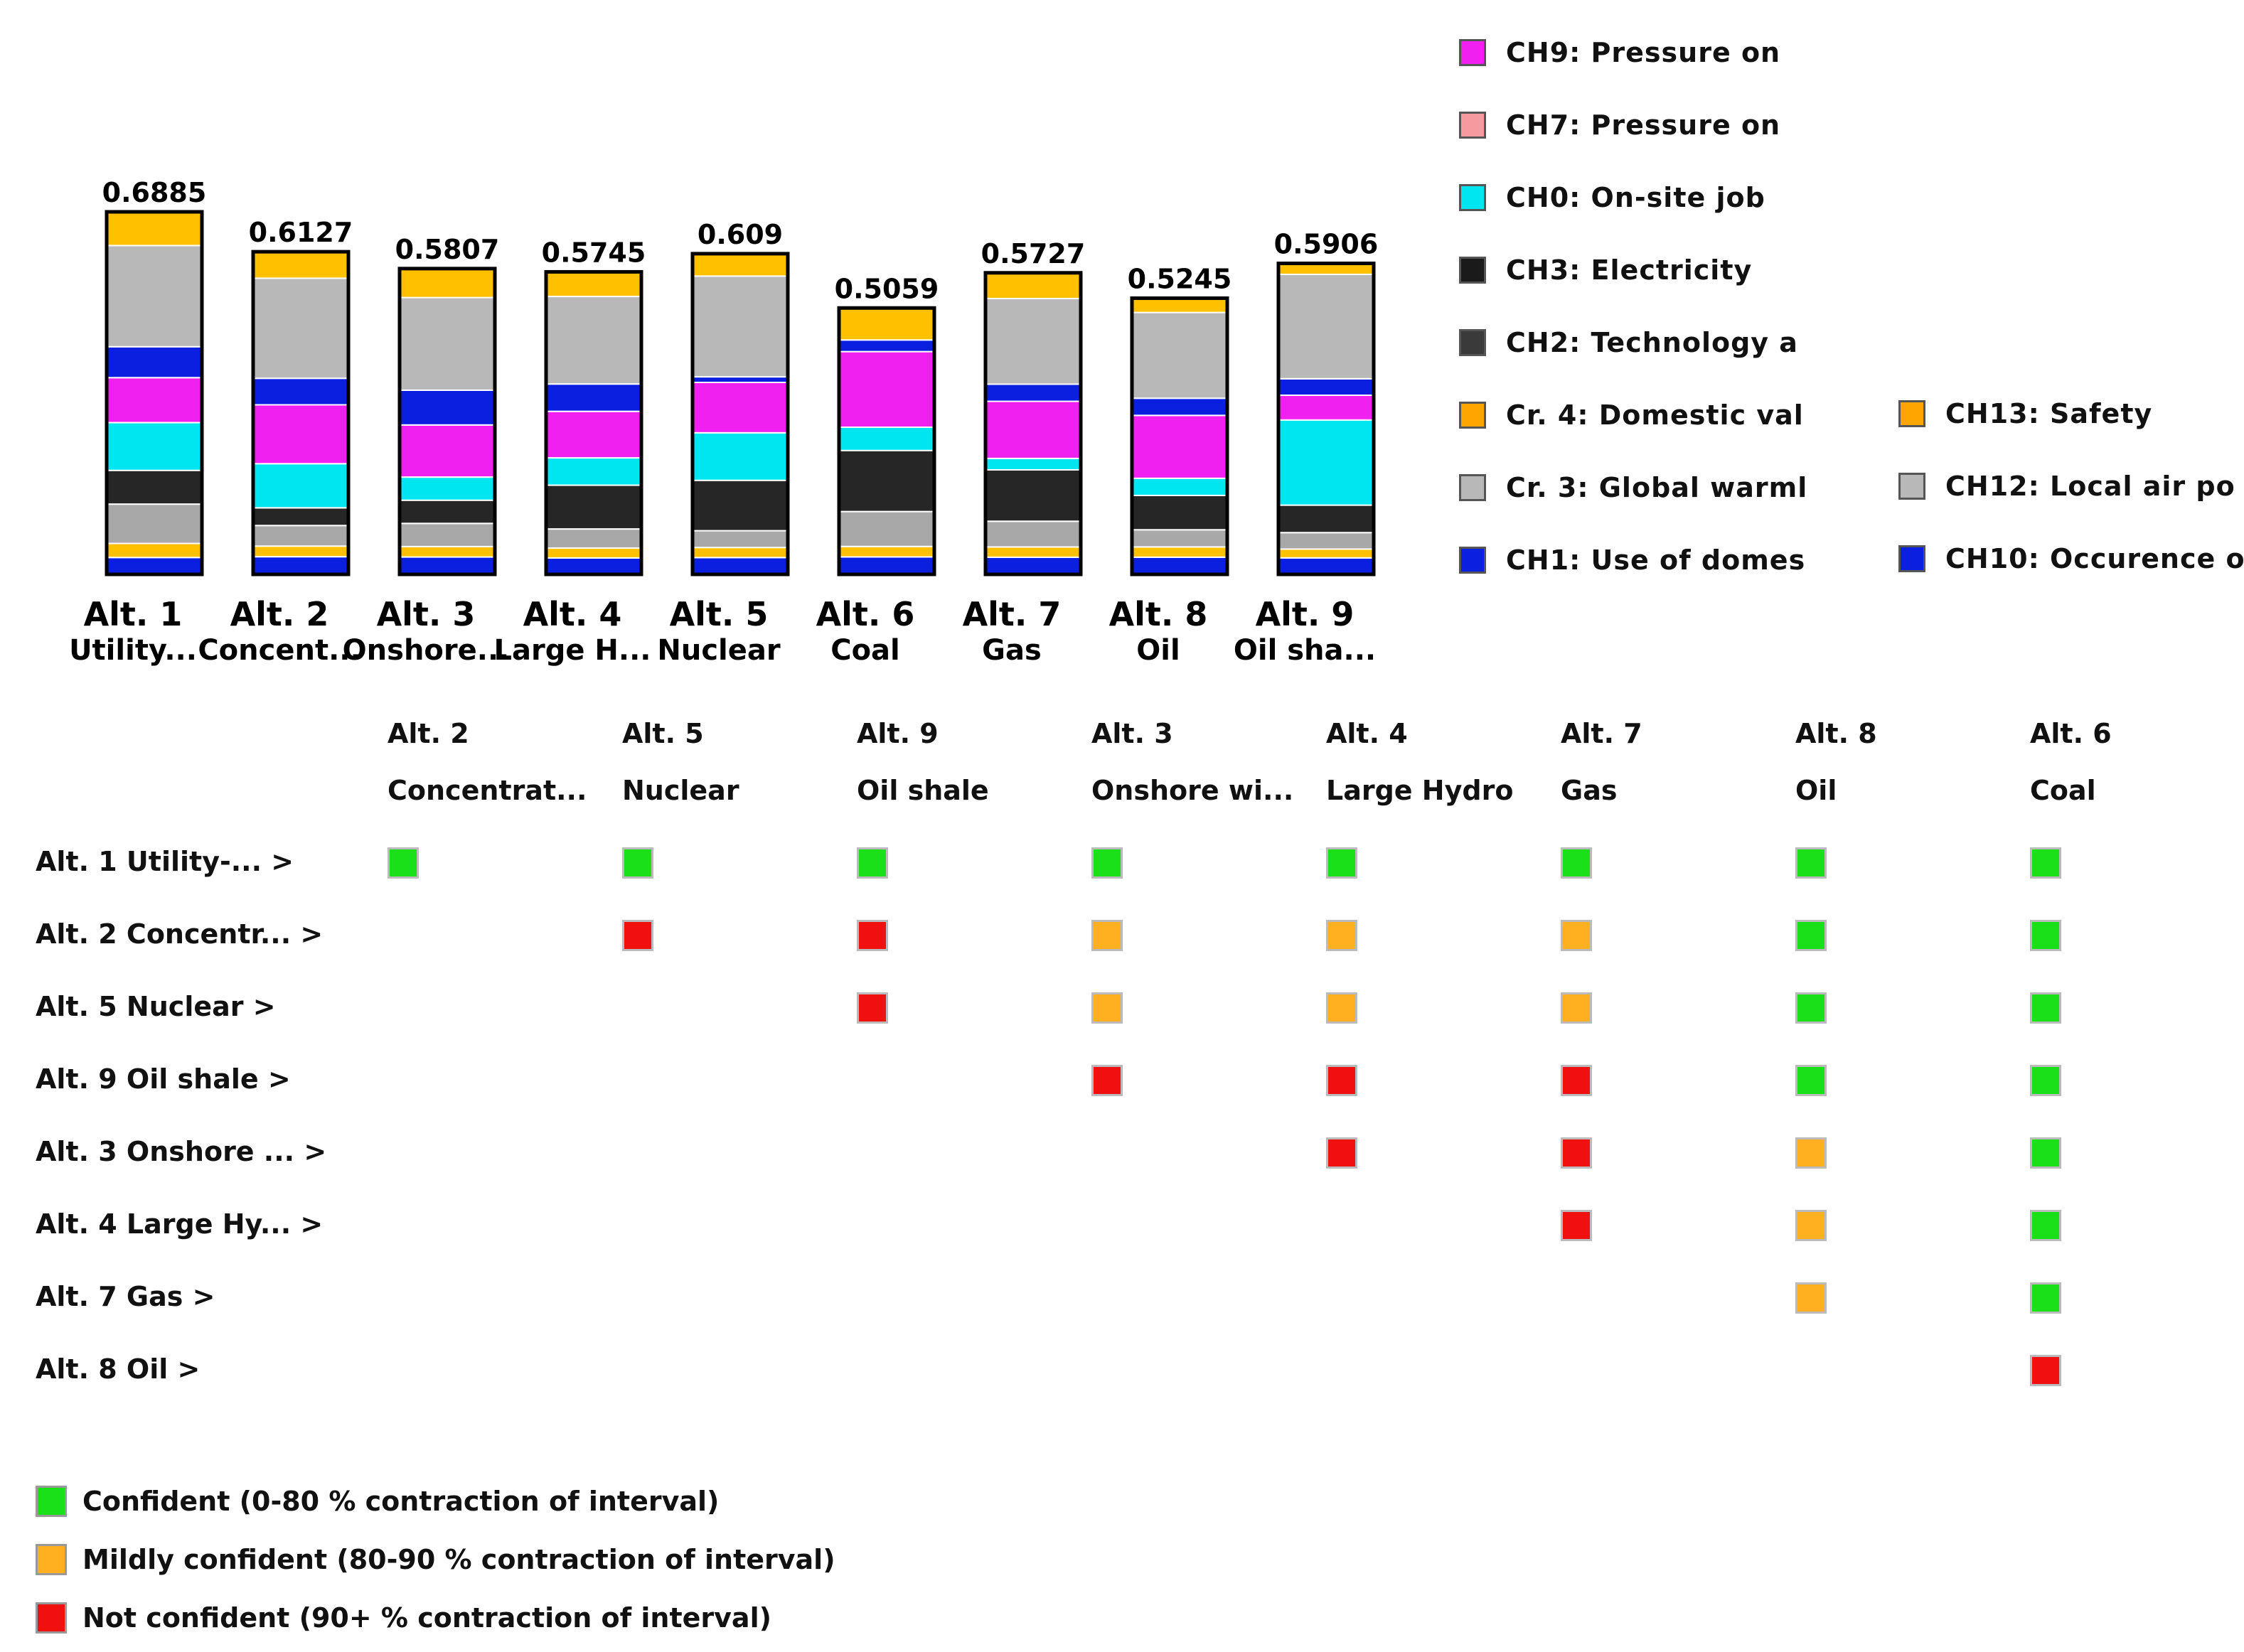  Describe the element at coordinates (1655, 415) in the screenshot. I see `legend-label: Cr. 4: Domestic val` at that location.